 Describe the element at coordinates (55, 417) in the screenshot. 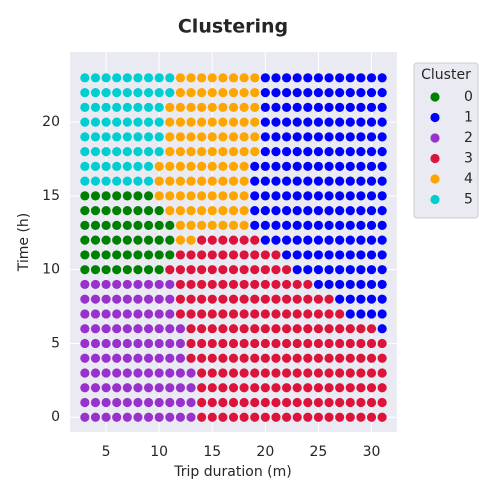

I see `y-tick-label: 0` at that location.